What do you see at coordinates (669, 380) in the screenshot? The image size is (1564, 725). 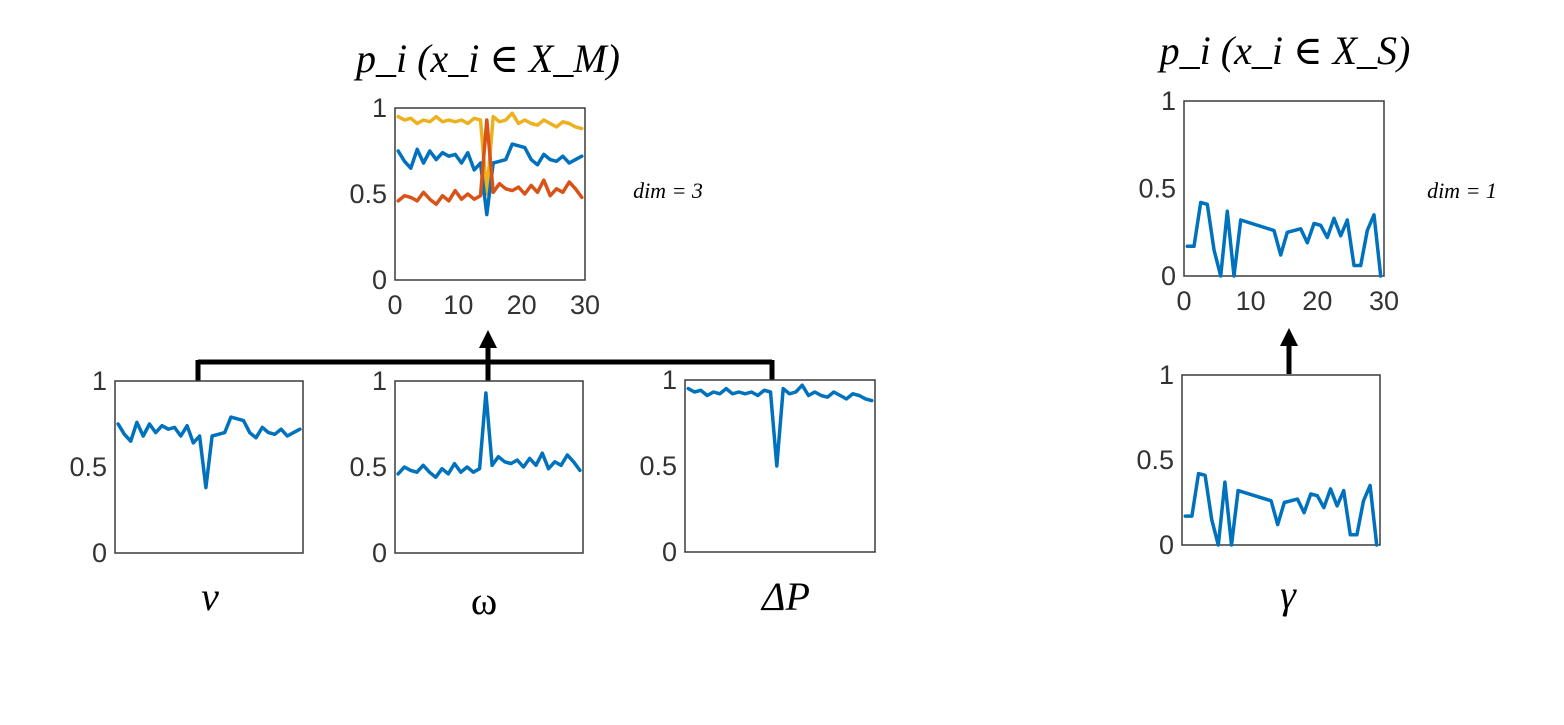 I see `delta_p-ytick-2: 1` at bounding box center [669, 380].